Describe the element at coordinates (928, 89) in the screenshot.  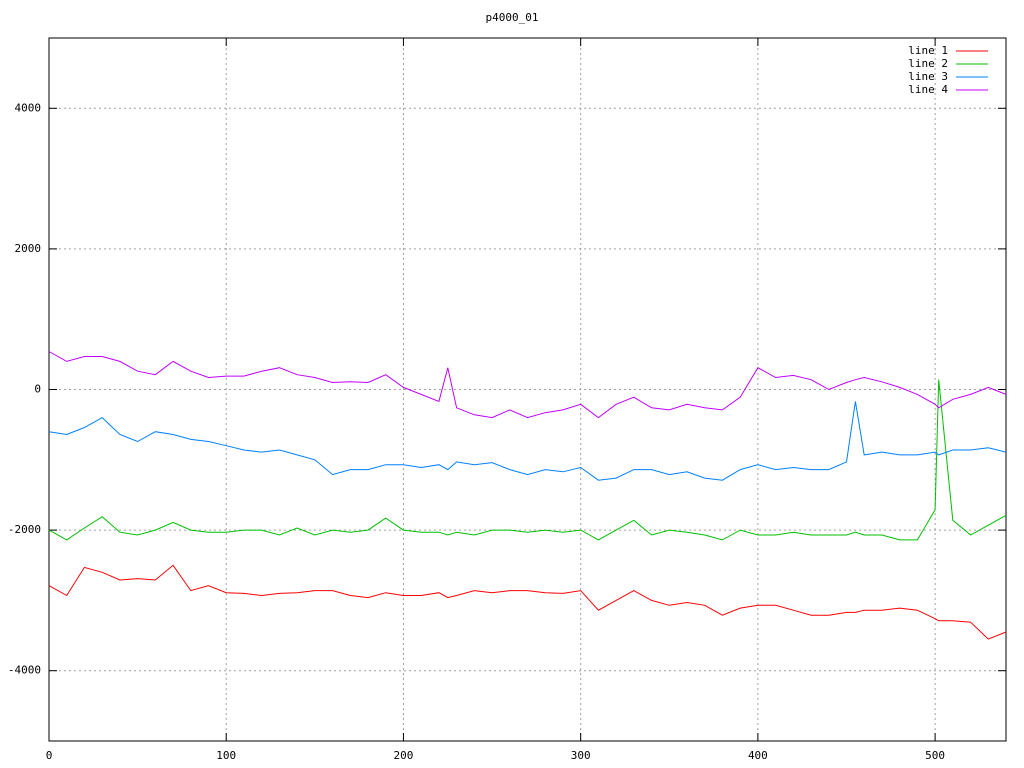
I see `legend-label: line 4` at that location.